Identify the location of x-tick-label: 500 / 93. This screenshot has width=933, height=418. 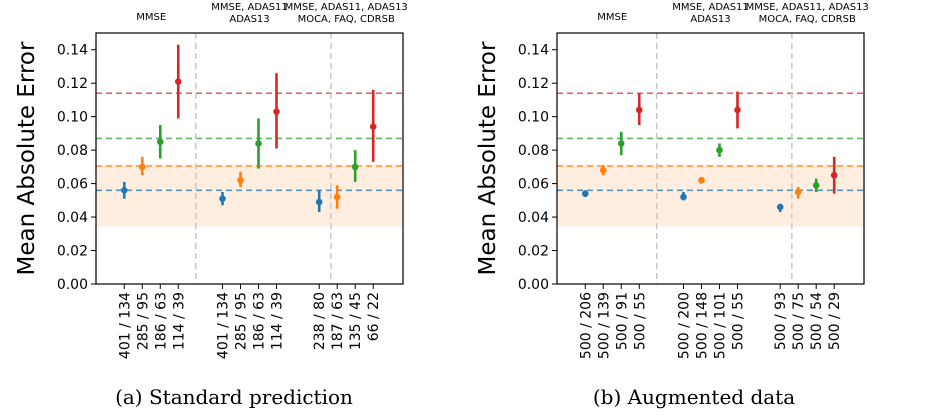
(781, 321).